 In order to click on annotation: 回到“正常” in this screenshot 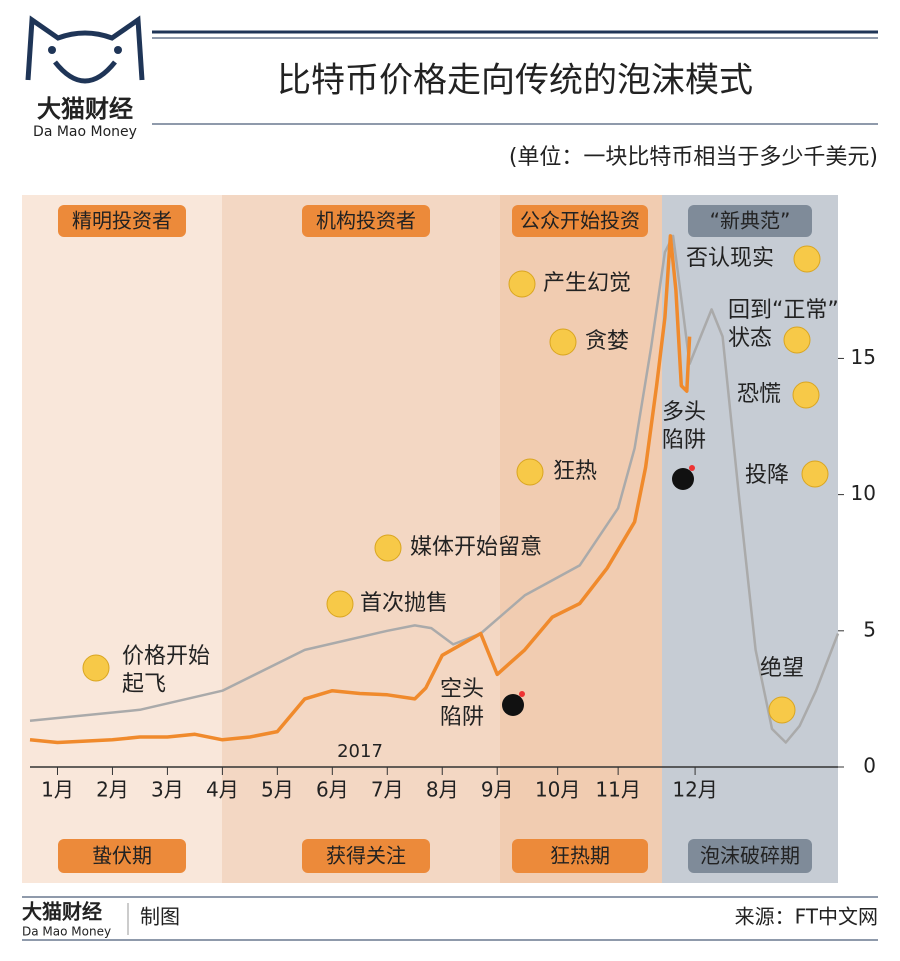, I will do `click(783, 310)`.